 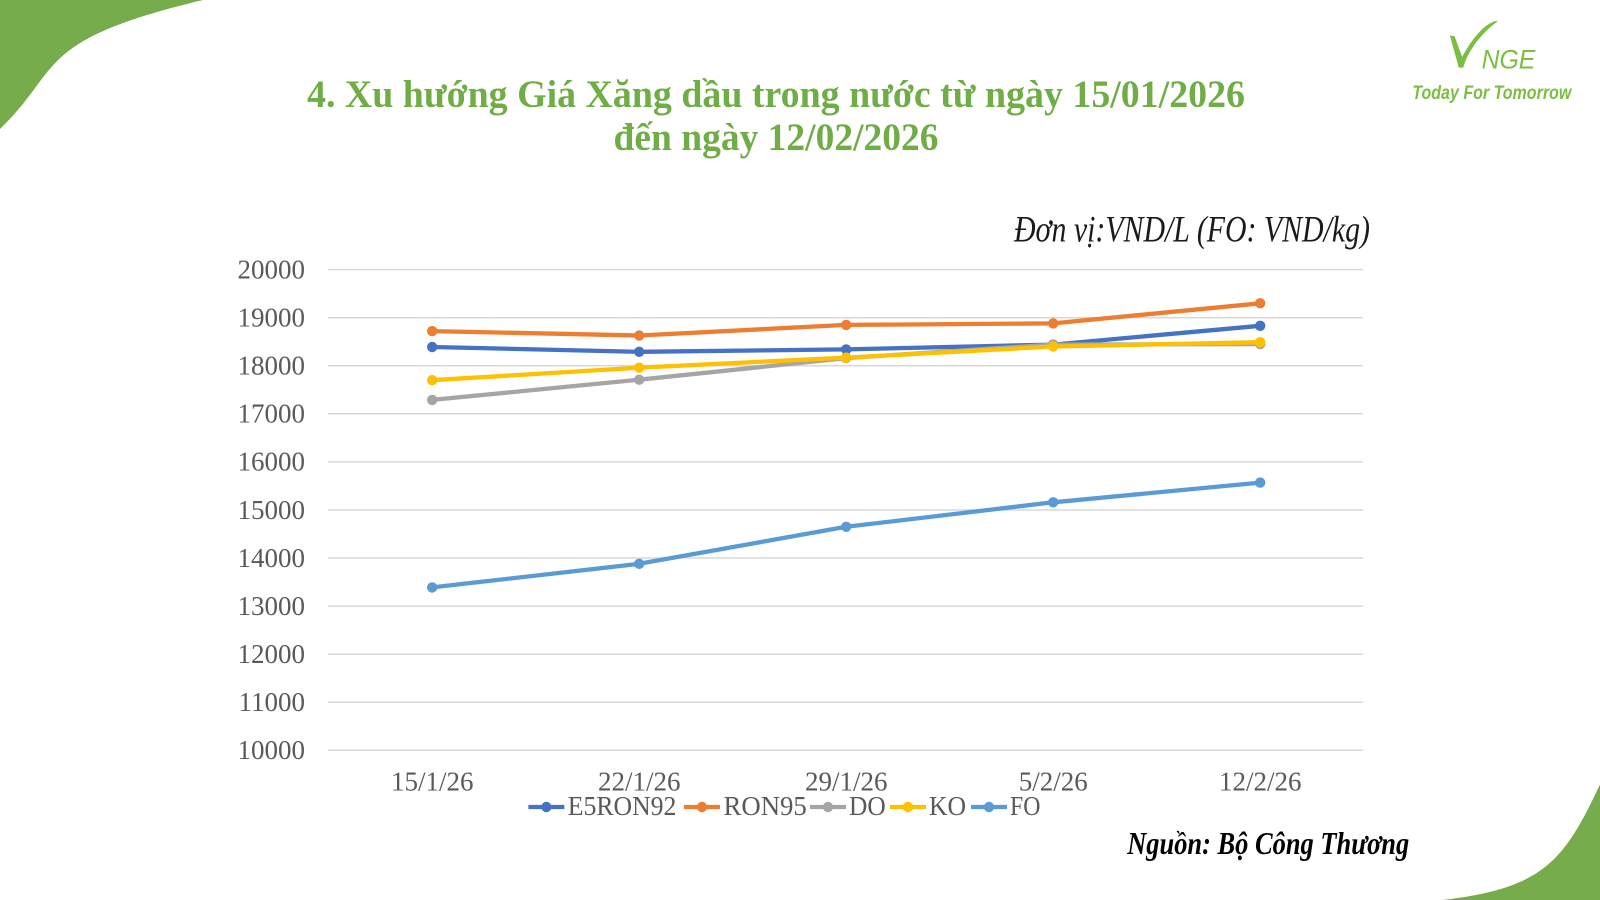 I want to click on svg-text: 13000, so click(x=272, y=606).